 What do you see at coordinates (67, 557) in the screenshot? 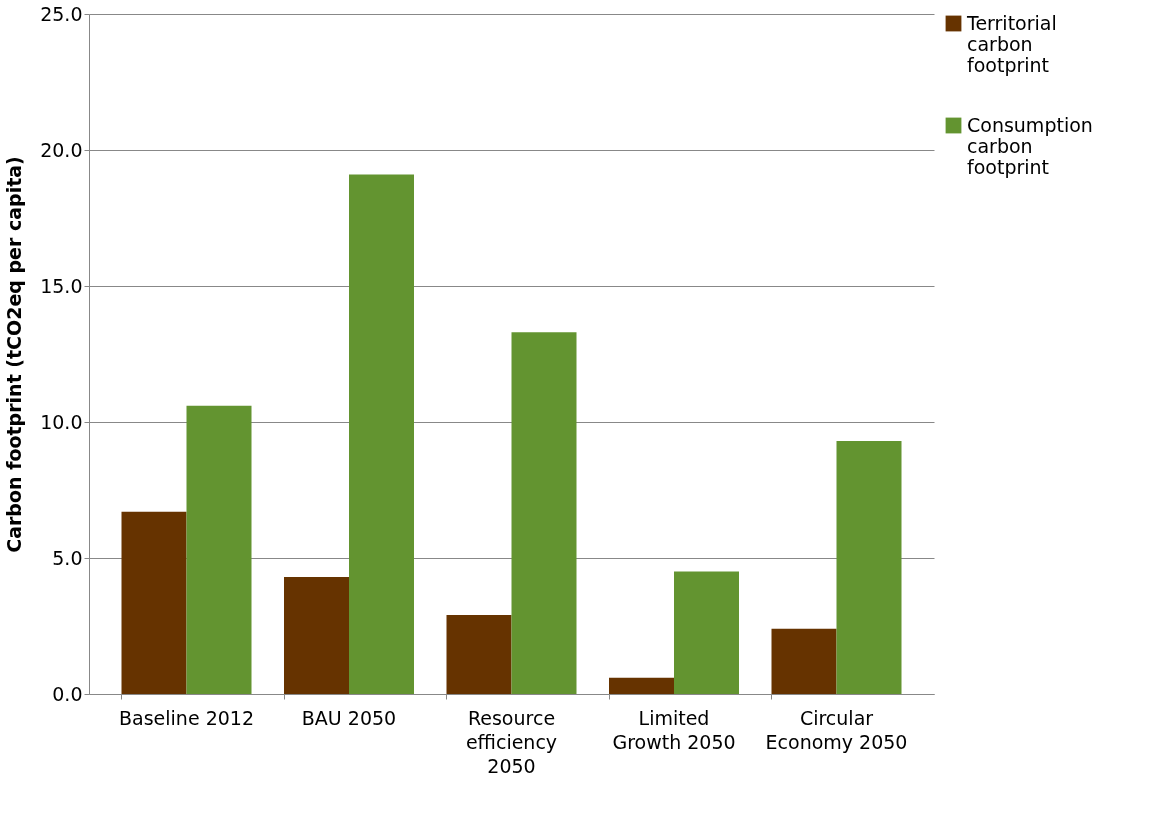
I see `y-tick-label: 5.0` at bounding box center [67, 557].